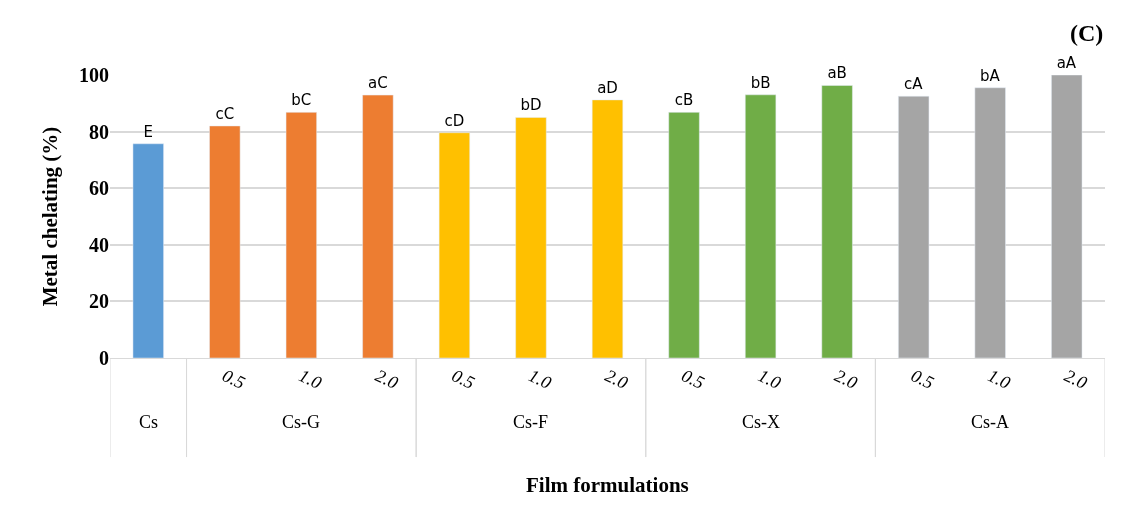 The image size is (1145, 508). Describe the element at coordinates (149, 422) in the screenshot. I see `text: Cs` at that location.